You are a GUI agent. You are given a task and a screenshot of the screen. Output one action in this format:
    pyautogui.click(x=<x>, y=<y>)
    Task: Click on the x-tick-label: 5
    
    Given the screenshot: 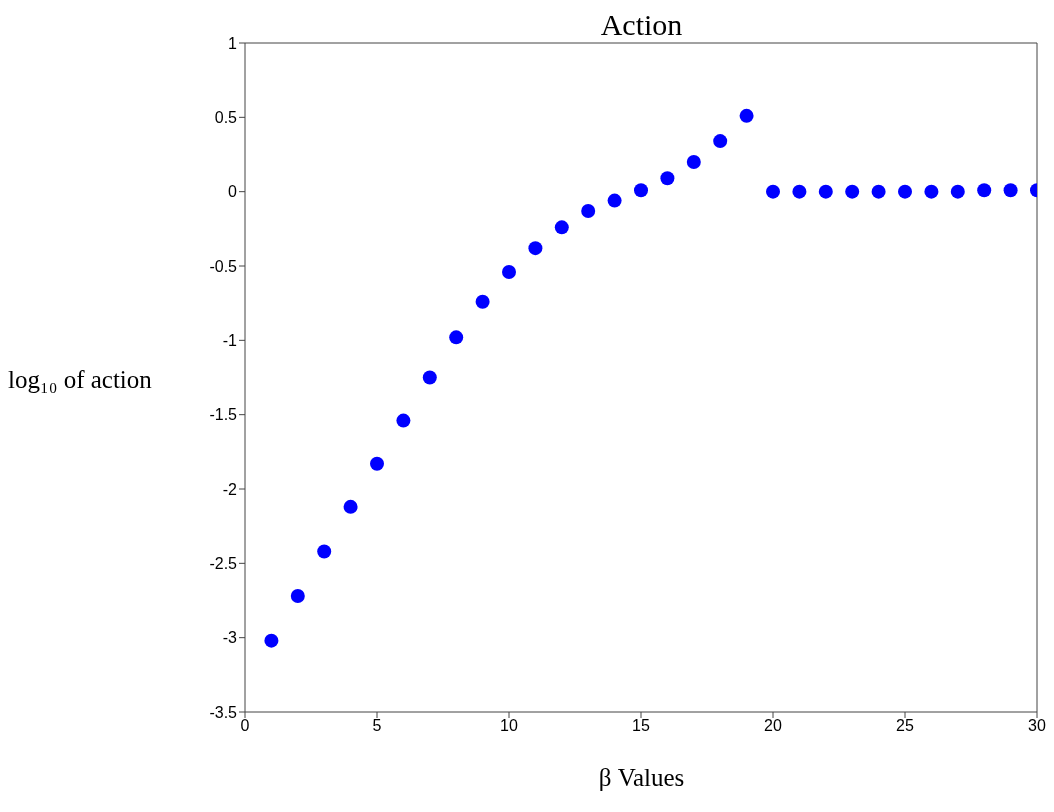 What is the action you would take?
    pyautogui.click(x=377, y=726)
    